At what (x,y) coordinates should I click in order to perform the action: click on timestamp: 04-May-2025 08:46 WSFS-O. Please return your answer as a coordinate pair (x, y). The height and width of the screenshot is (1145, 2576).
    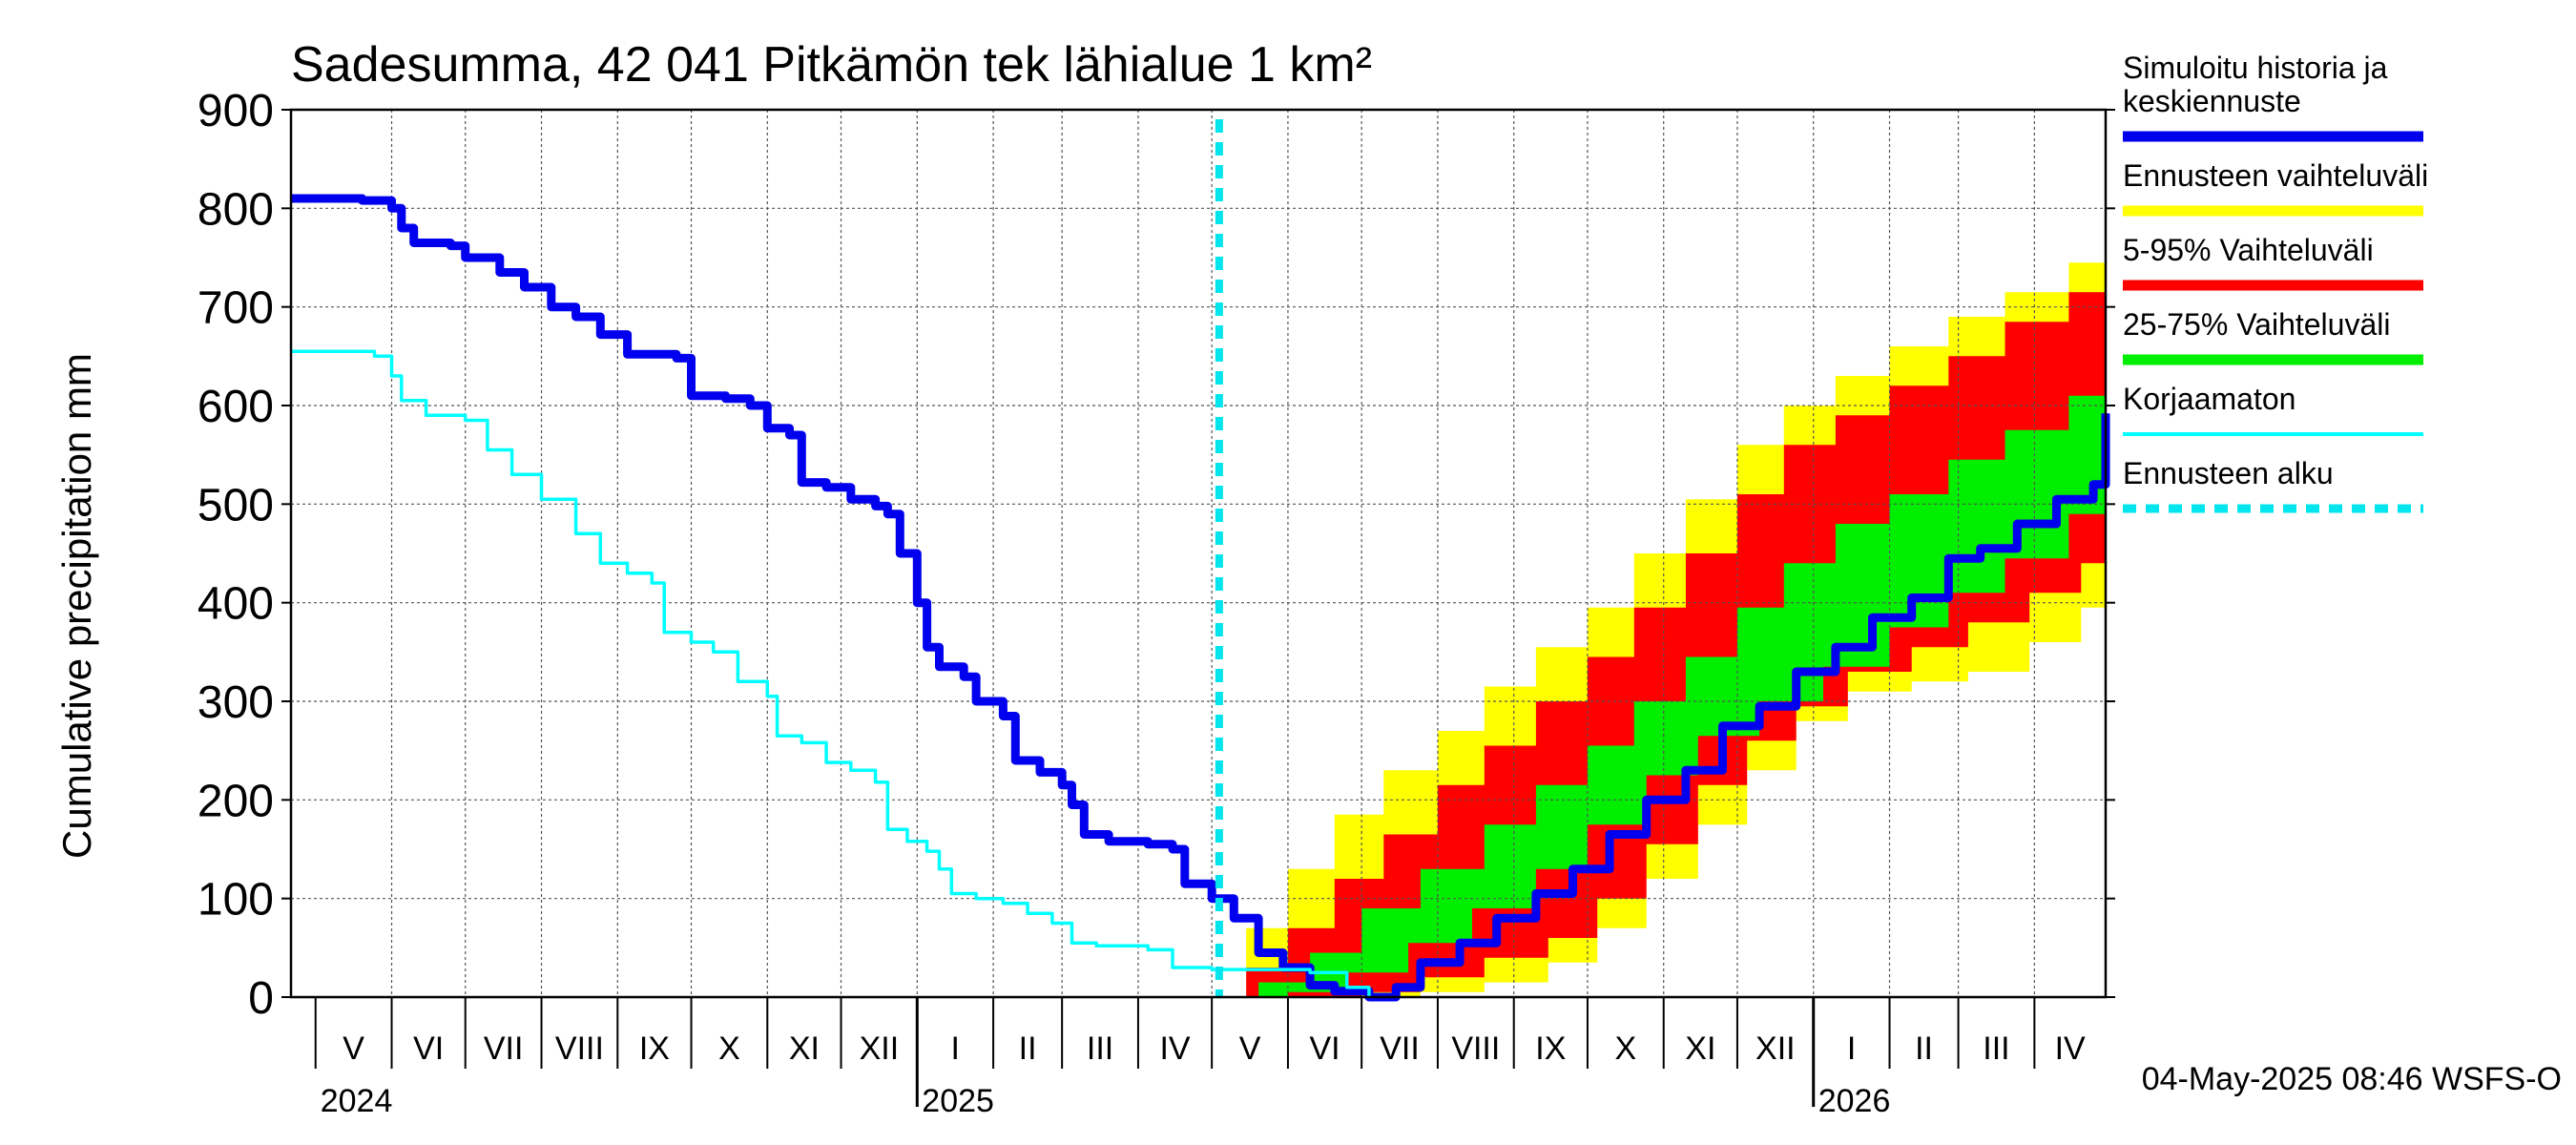
    Looking at the image, I should click on (2352, 1079).